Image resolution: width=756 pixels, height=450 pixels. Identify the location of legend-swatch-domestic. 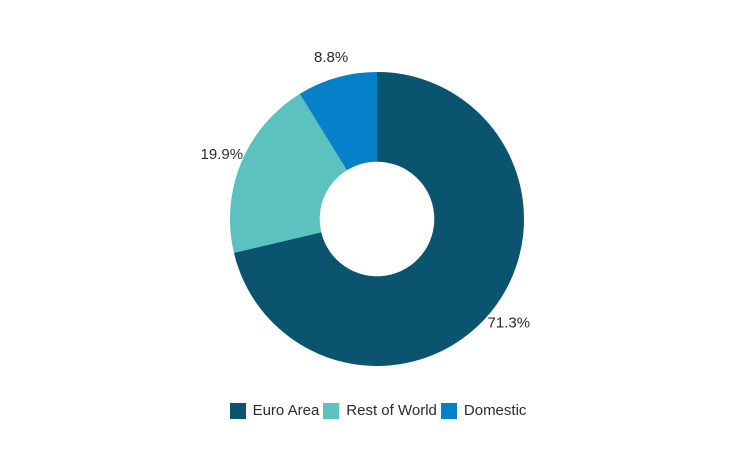
(448, 411).